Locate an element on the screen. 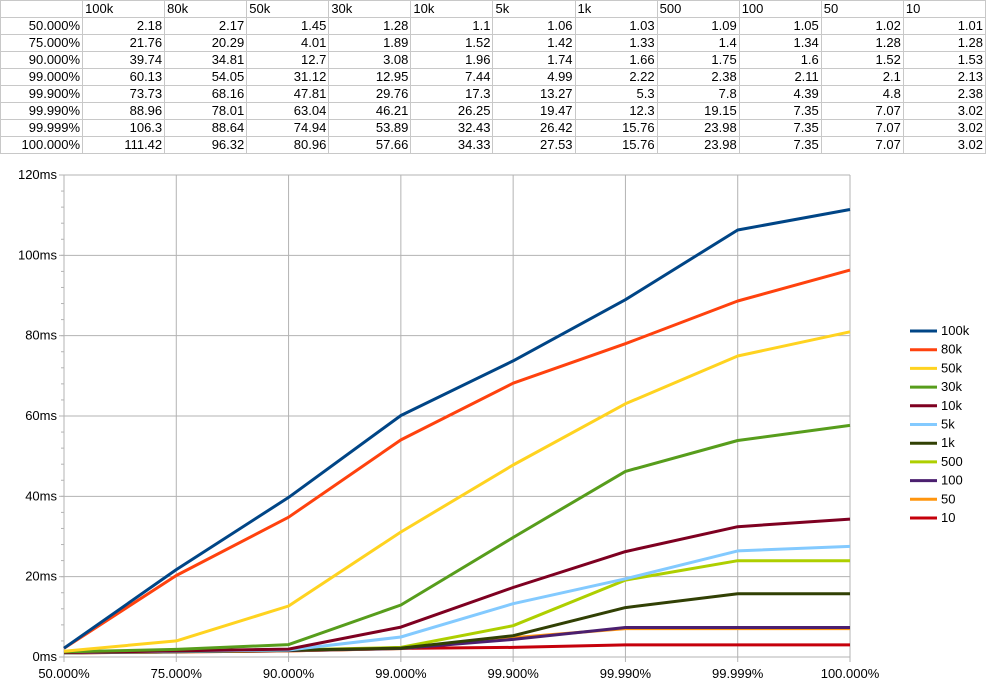  data-cell: 63.04 is located at coordinates (288, 111).